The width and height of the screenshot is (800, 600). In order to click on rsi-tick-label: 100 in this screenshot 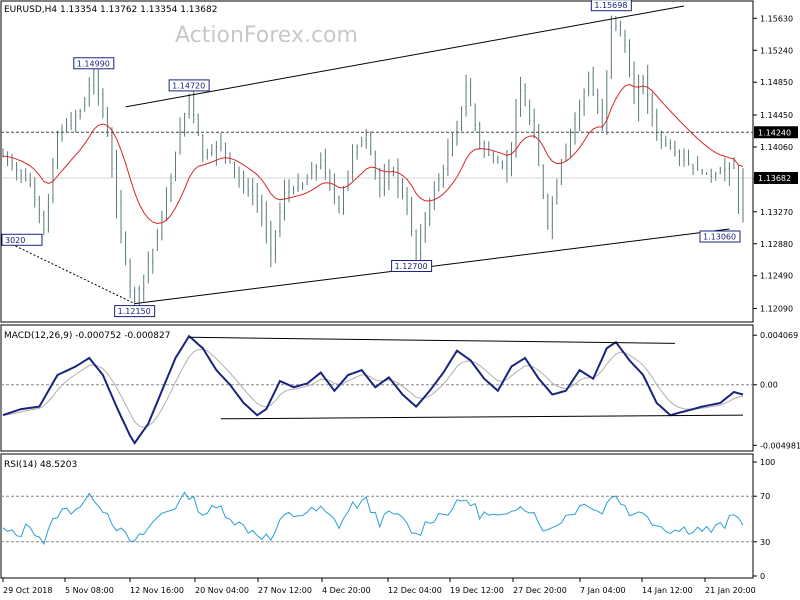, I will do `click(767, 462)`.